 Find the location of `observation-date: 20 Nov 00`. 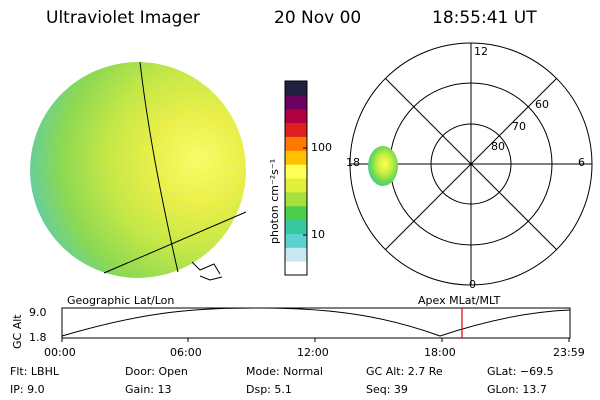

observation-date: 20 Nov 00 is located at coordinates (318, 18).